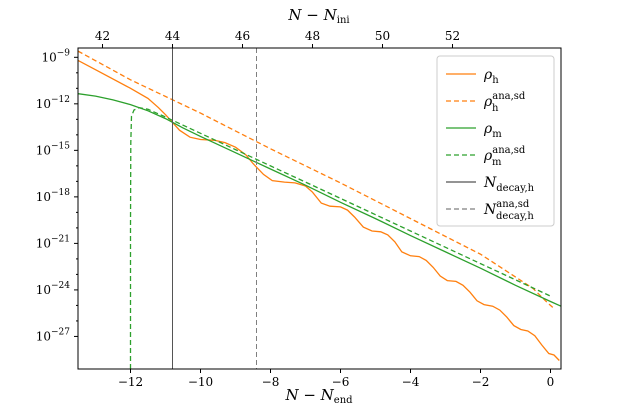  Describe the element at coordinates (200, 382) in the screenshot. I see `x-bottom-tick-label: −10` at that location.